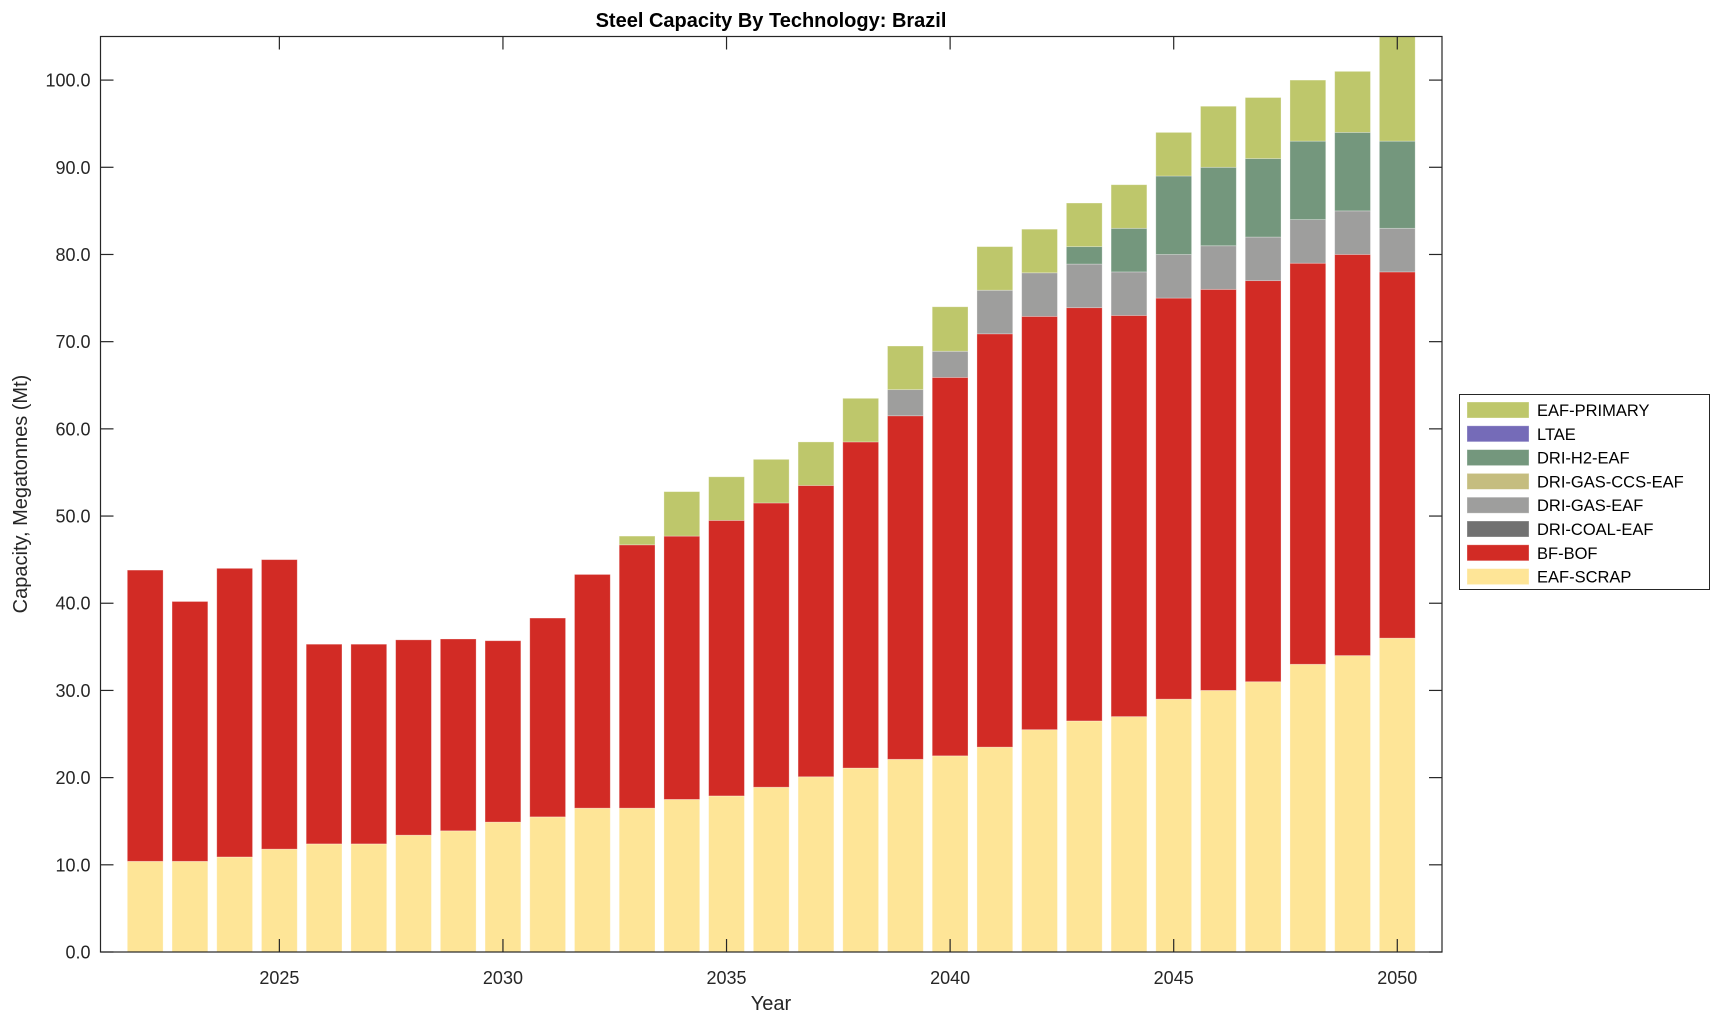 Image resolution: width=1720 pixels, height=1021 pixels. I want to click on bar-stack-2036, so click(771, 705).